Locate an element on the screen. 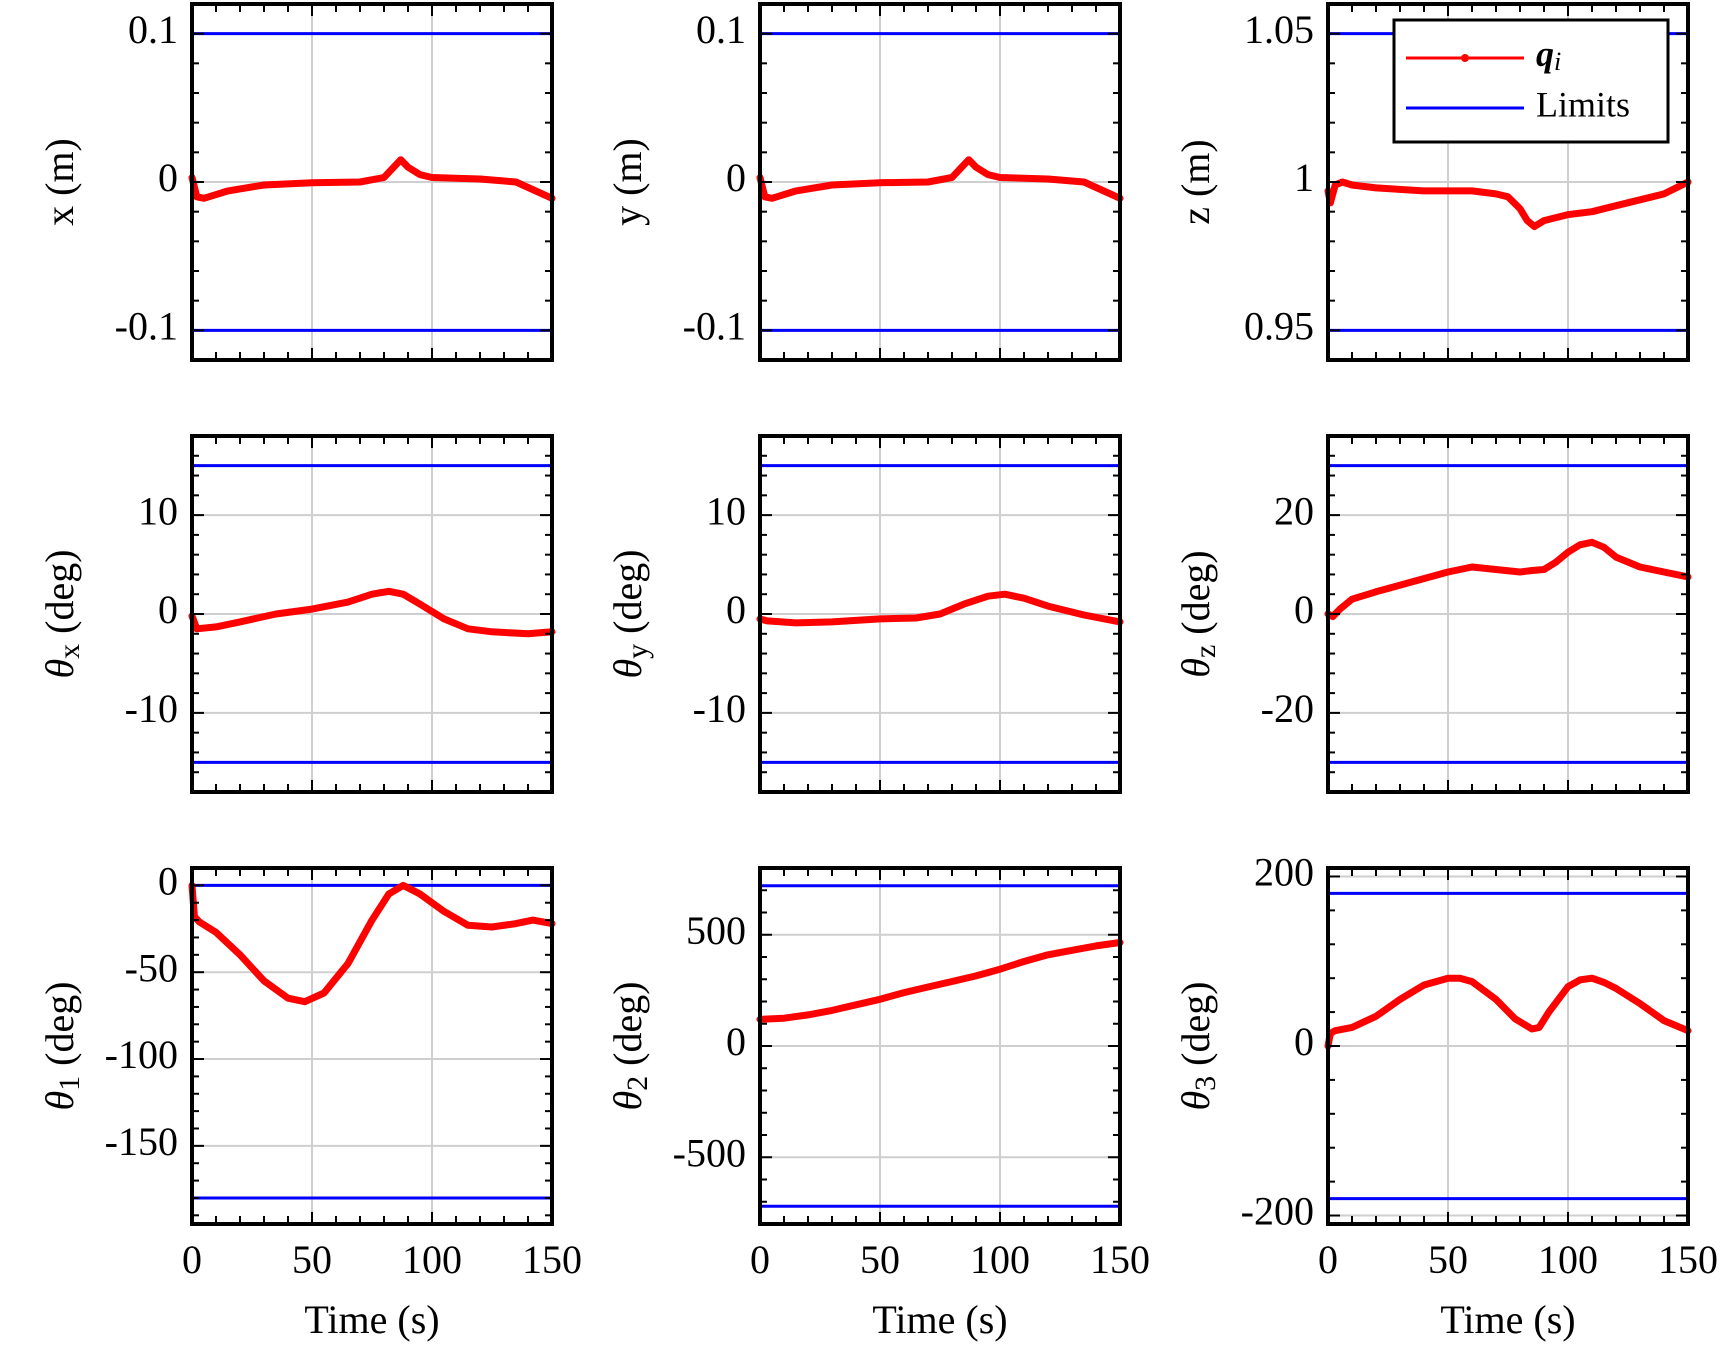 The image size is (1720, 1368). ylabel-9: θ3 (deg) is located at coordinates (1197, 1045).